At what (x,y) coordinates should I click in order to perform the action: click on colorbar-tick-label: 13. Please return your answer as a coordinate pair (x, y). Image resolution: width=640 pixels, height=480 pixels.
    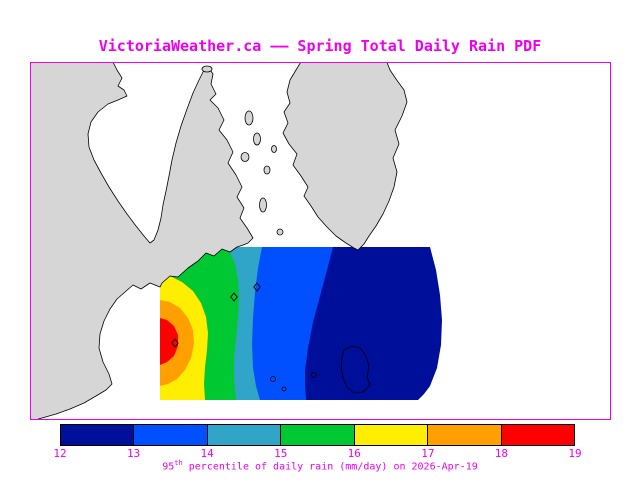
    Looking at the image, I should click on (133, 453).